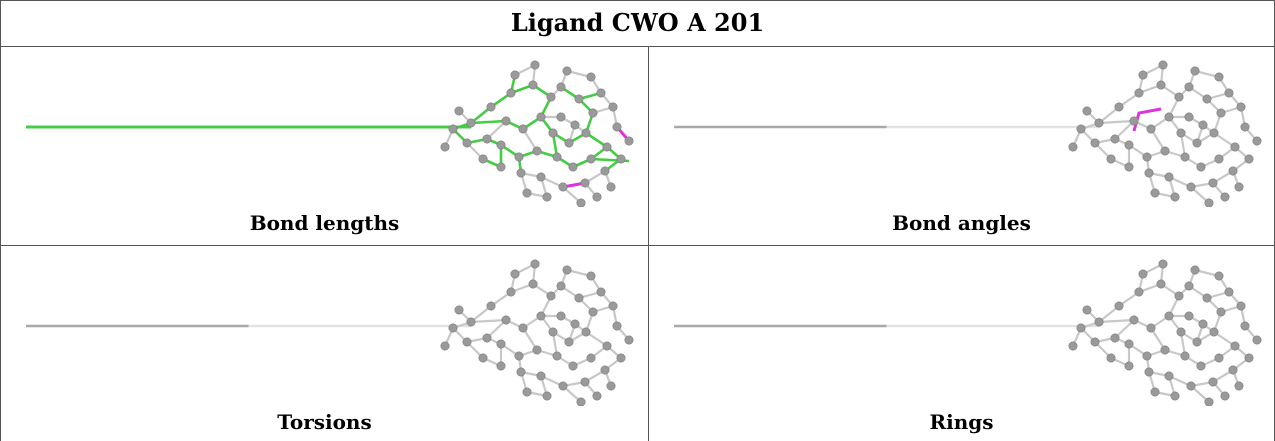 The height and width of the screenshot is (441, 1275). What do you see at coordinates (961, 223) in the screenshot?
I see `caption-bond-angles: Bond angles` at bounding box center [961, 223].